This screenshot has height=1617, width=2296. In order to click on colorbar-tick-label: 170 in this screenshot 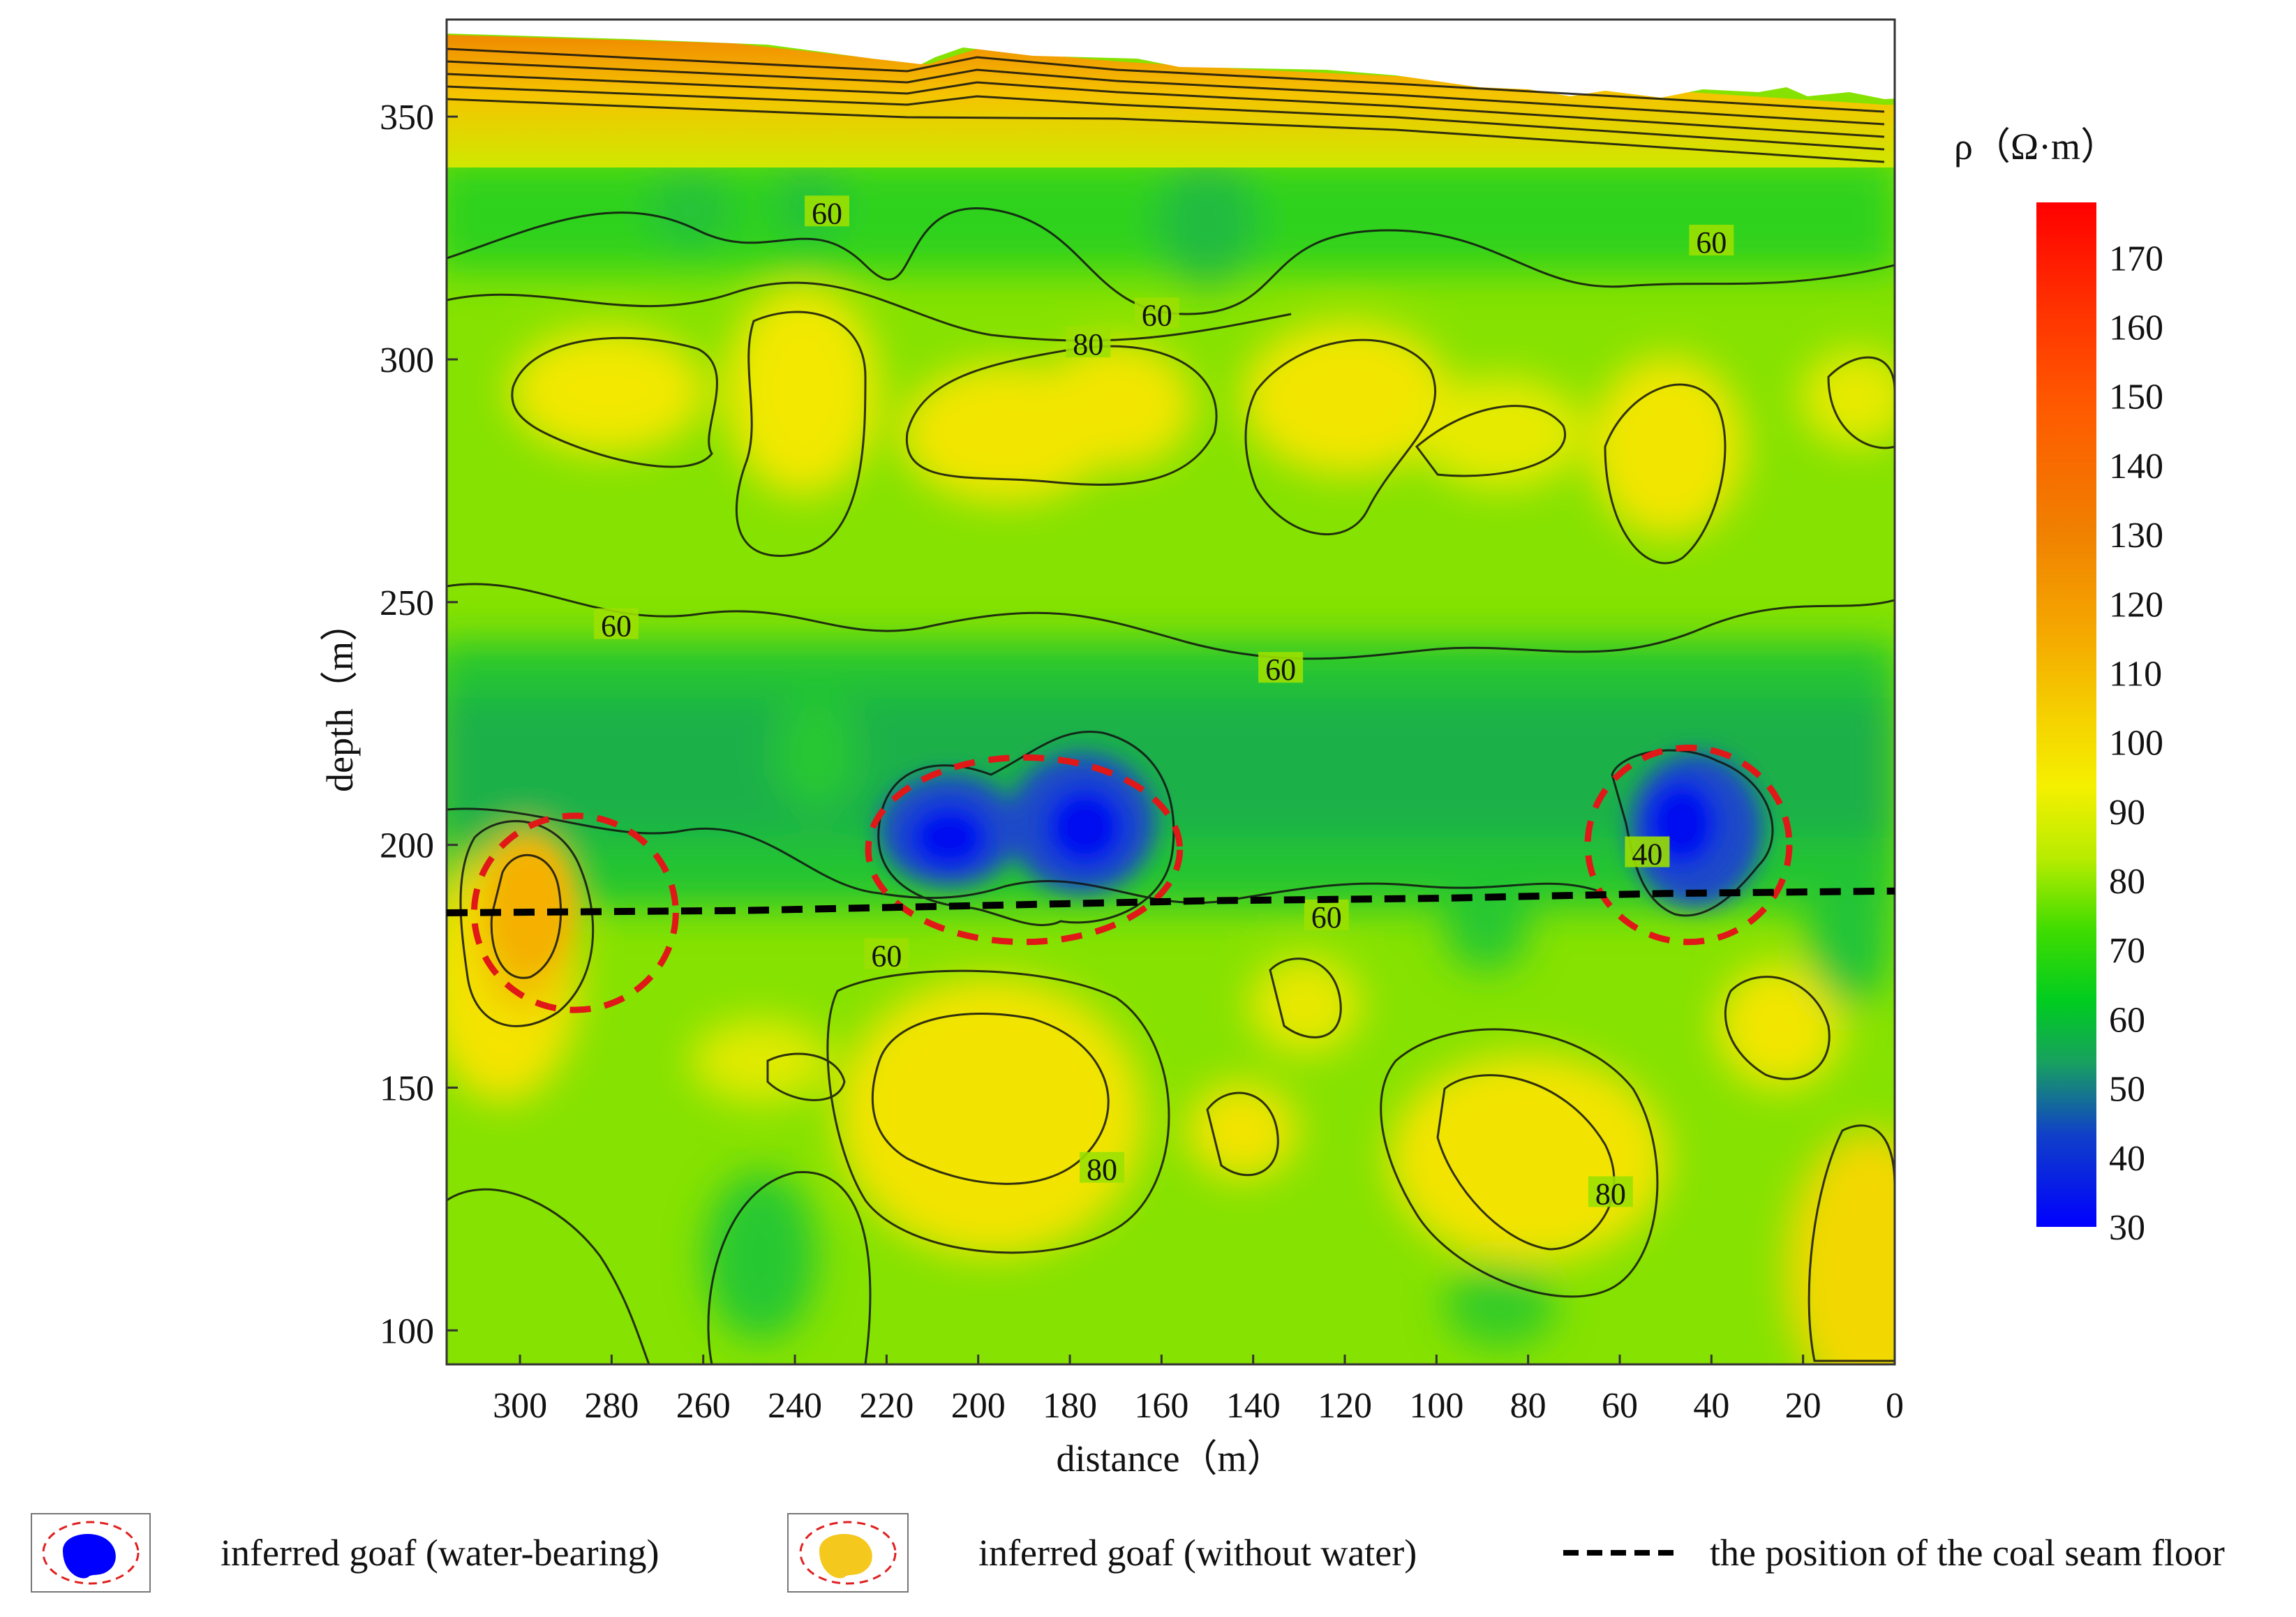, I will do `click(2136, 258)`.